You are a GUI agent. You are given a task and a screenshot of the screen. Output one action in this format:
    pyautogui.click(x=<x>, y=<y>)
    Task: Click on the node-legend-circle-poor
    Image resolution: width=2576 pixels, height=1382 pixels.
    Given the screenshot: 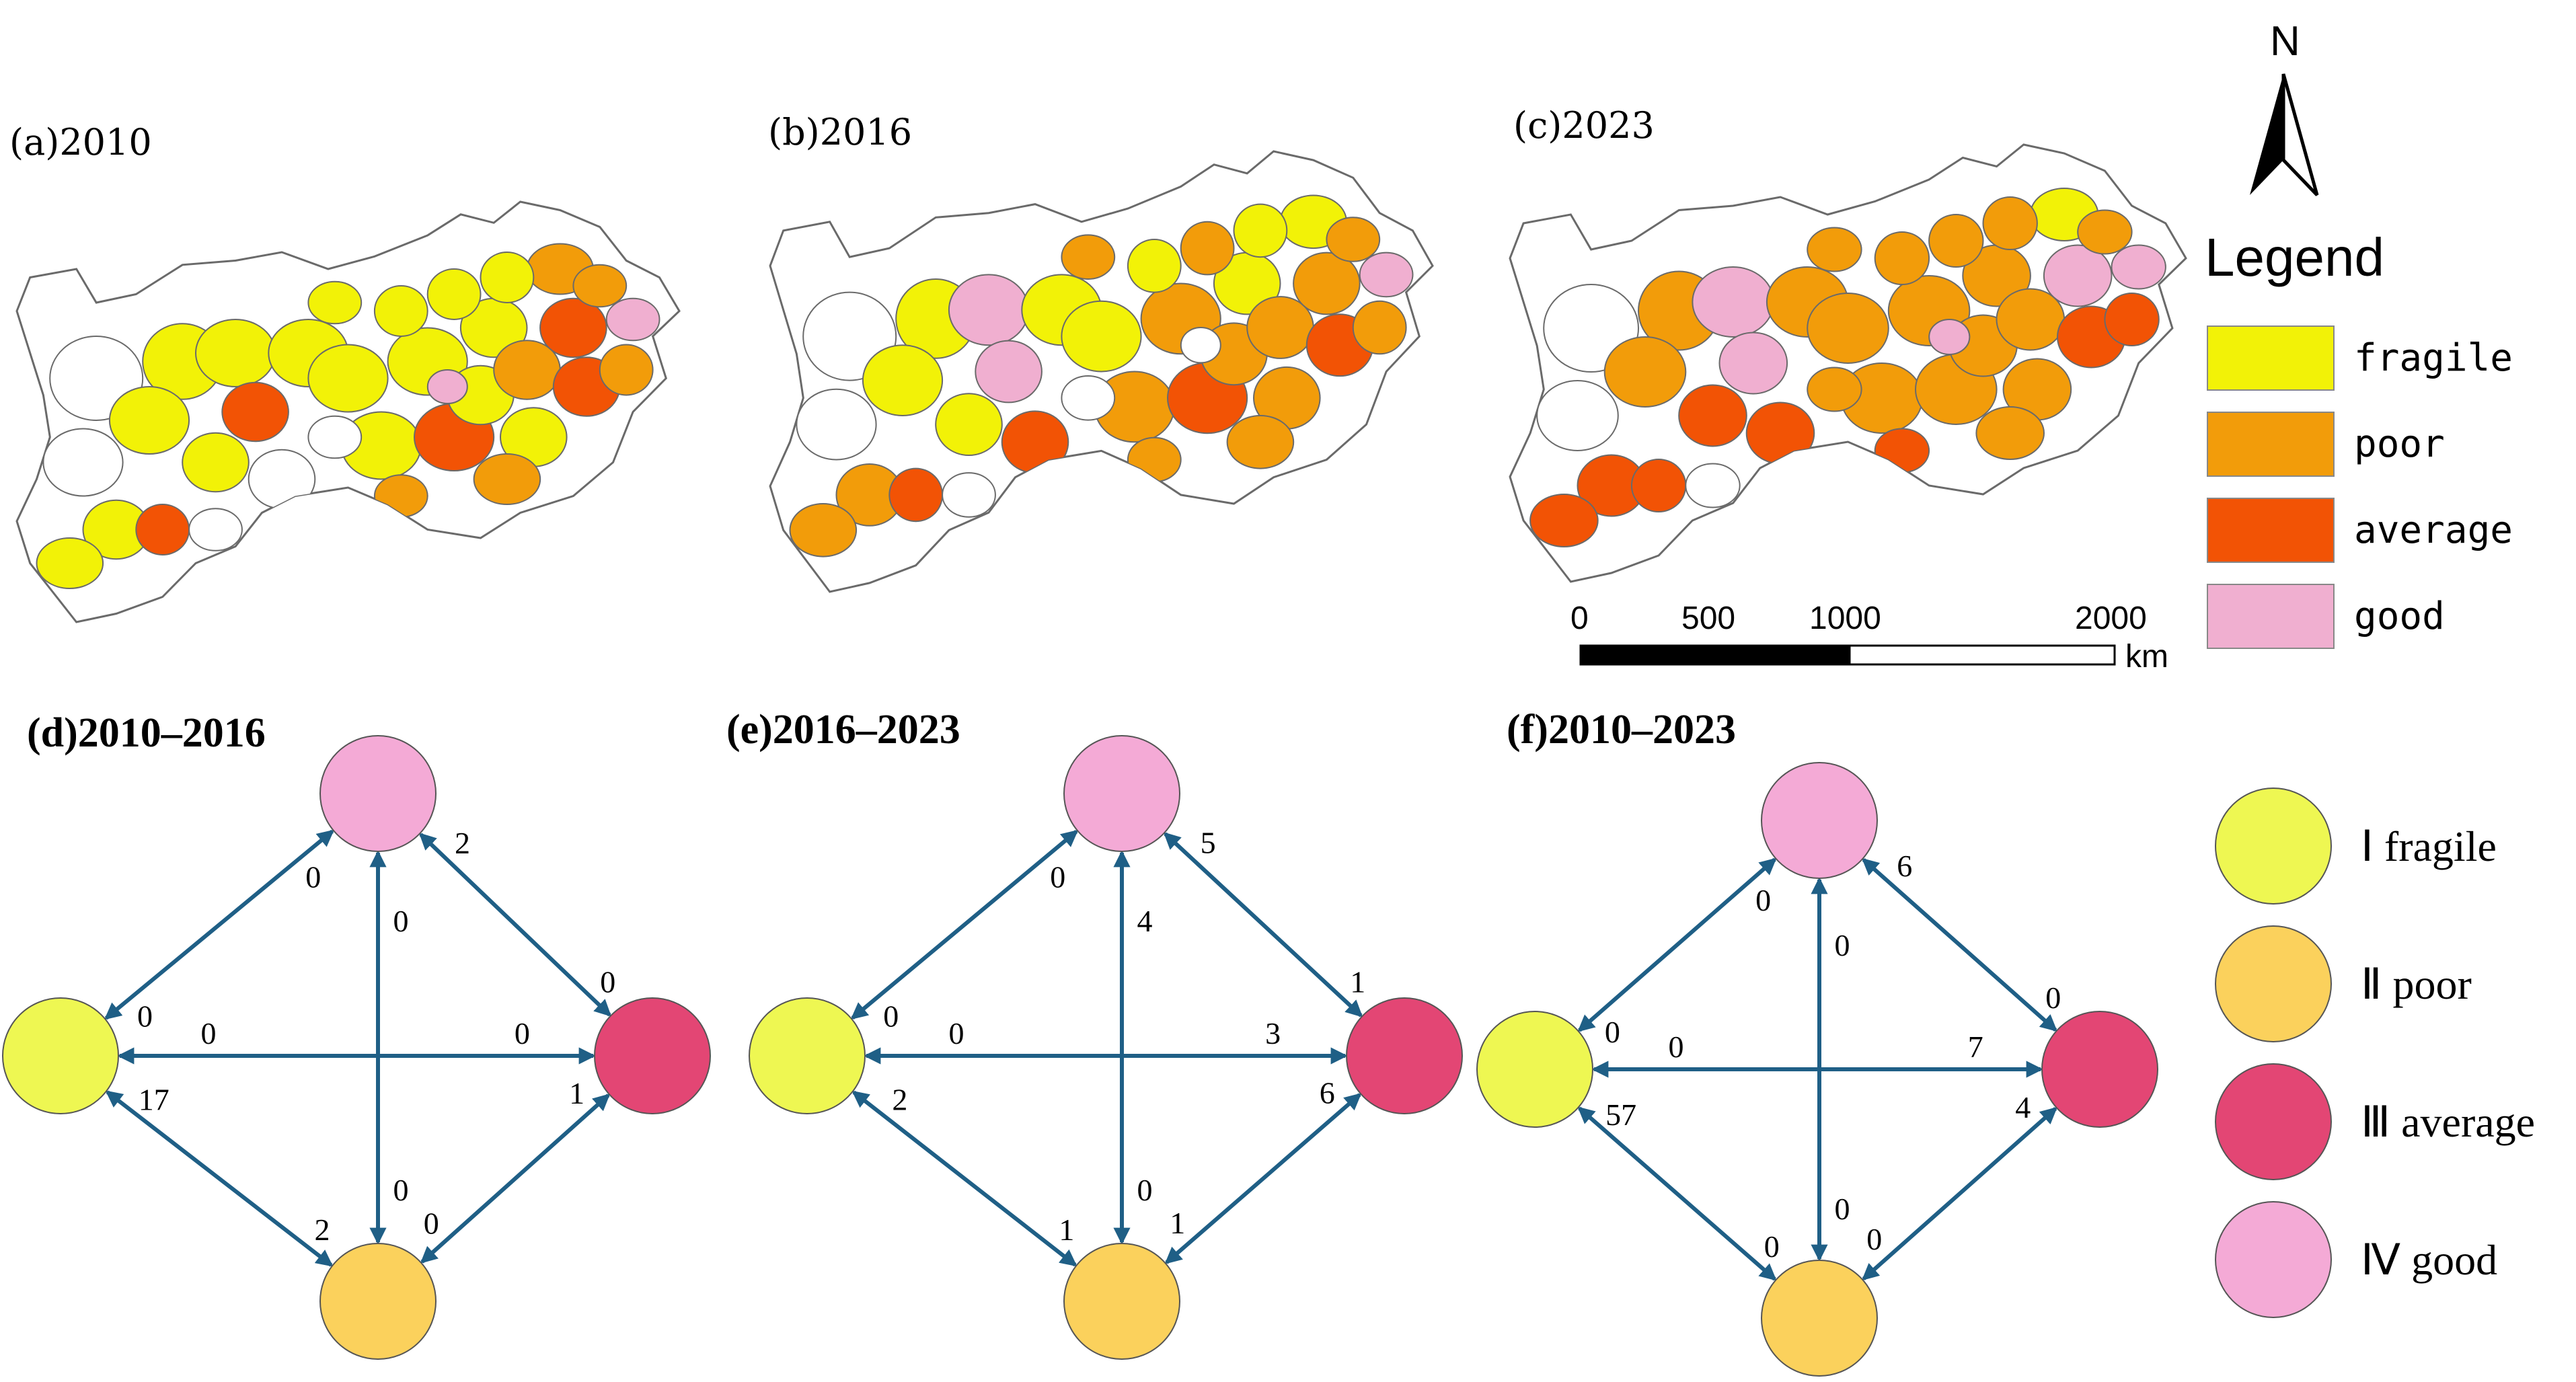 What is the action you would take?
    pyautogui.click(x=2273, y=984)
    